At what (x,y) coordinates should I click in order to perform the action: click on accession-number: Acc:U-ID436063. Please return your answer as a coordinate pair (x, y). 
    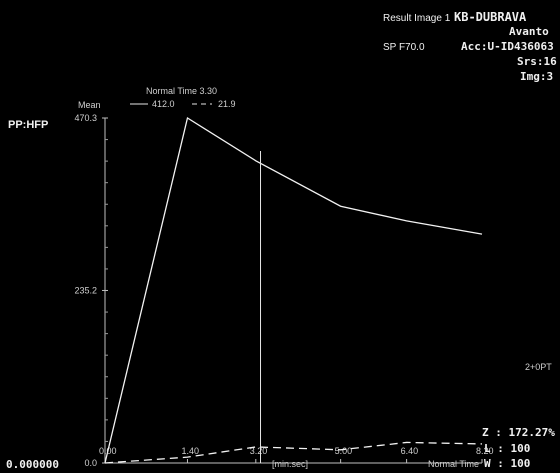
    Looking at the image, I should click on (507, 46).